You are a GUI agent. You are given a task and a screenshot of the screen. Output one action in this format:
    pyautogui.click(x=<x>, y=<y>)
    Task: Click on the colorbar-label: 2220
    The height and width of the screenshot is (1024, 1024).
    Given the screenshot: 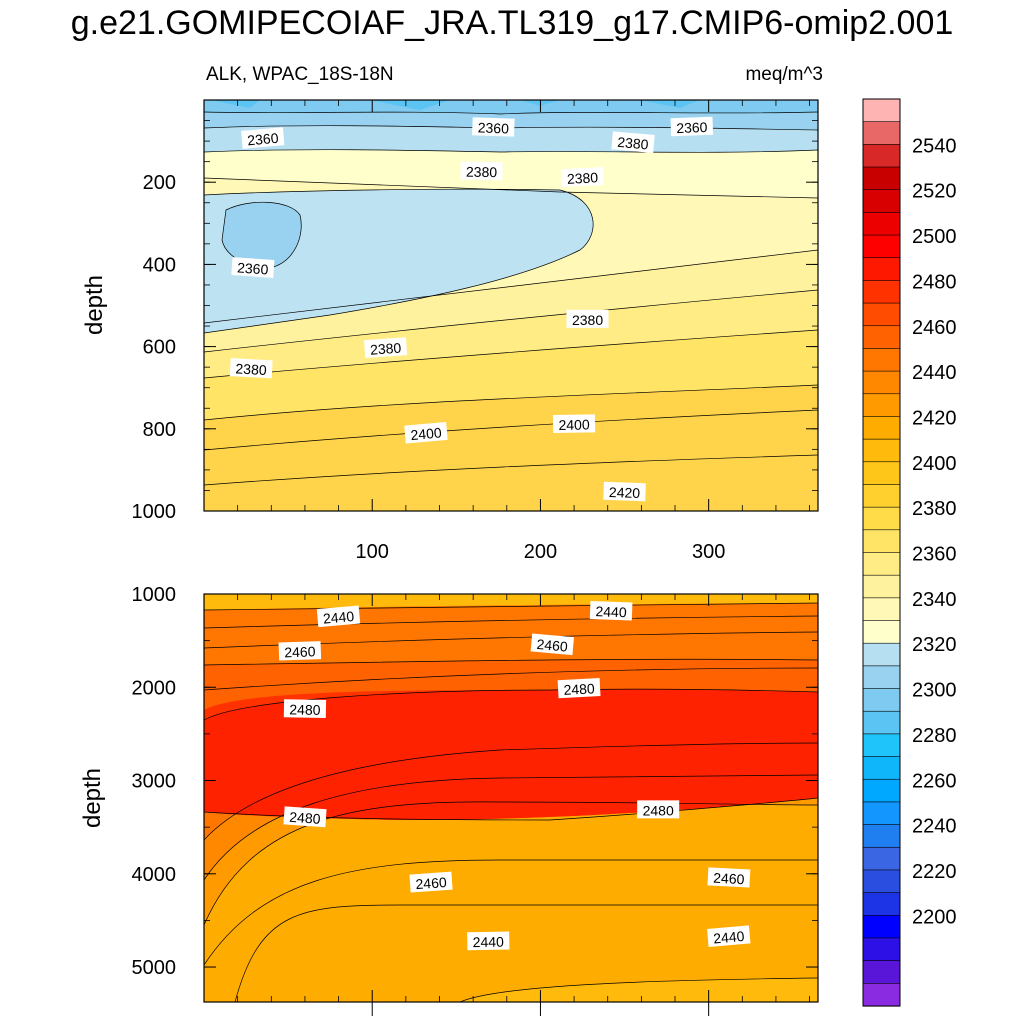 What is the action you would take?
    pyautogui.click(x=934, y=872)
    